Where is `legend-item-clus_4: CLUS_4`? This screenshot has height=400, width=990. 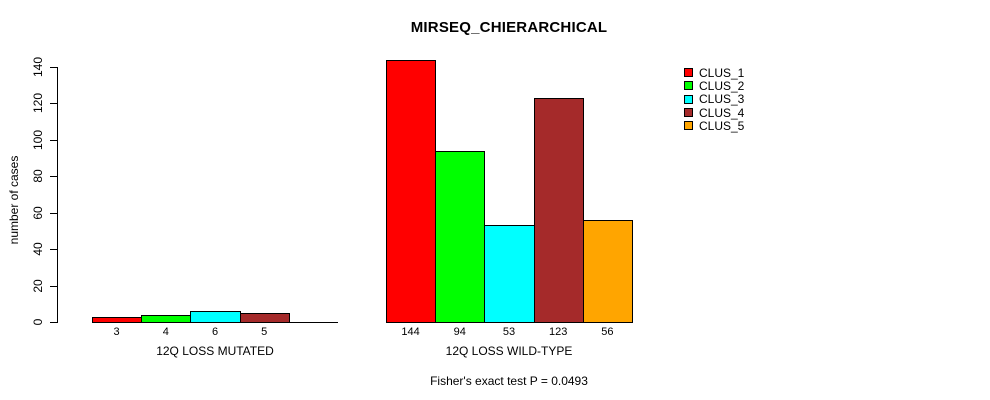
legend-item-clus_4: CLUS_4 is located at coordinates (714, 112).